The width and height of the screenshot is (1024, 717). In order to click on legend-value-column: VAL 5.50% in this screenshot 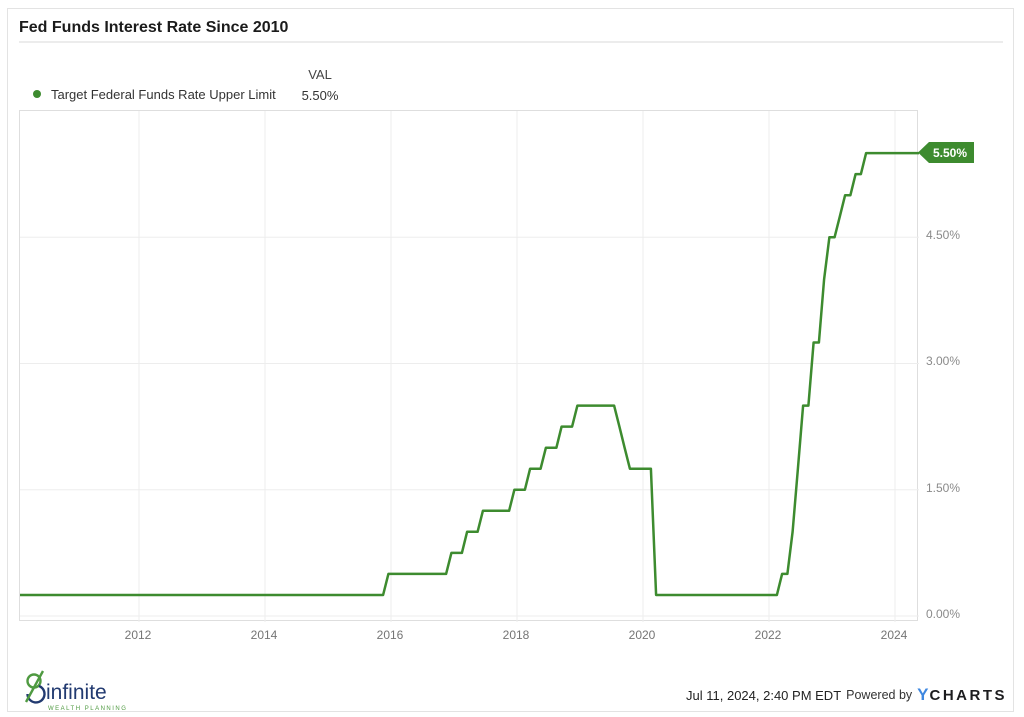, I will do `click(320, 85)`.